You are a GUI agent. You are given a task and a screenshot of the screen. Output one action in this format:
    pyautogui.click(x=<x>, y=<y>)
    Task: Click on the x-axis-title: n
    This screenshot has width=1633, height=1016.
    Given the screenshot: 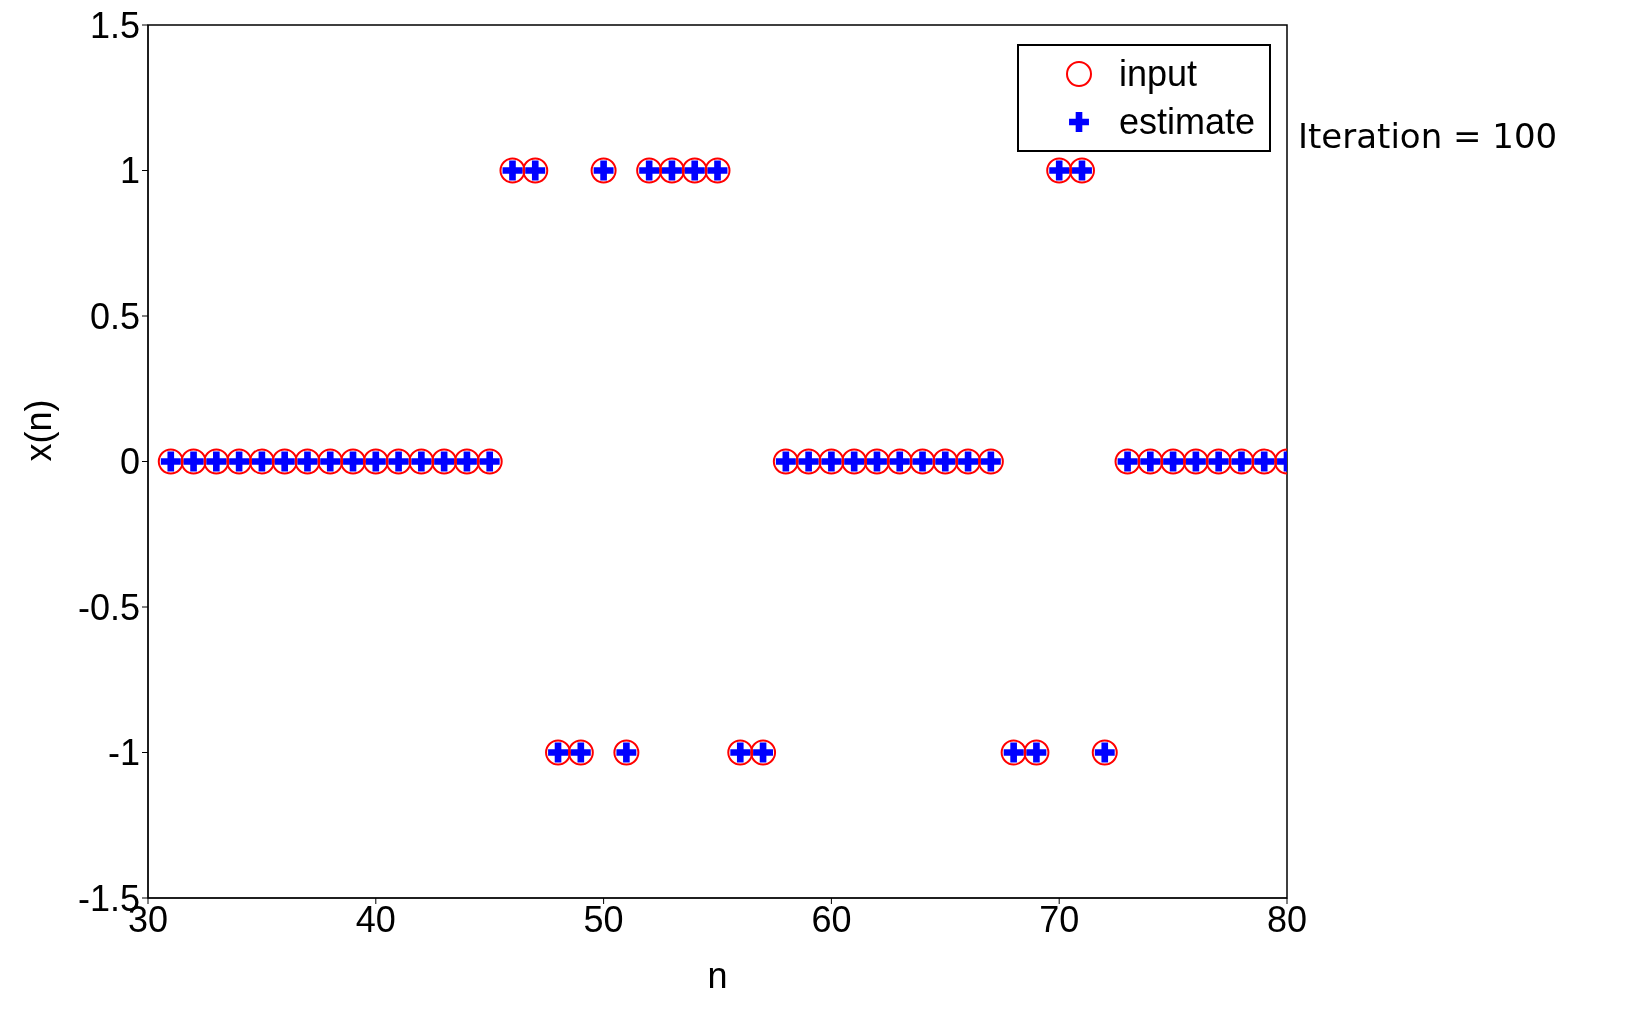 What is the action you would take?
    pyautogui.click(x=717, y=975)
    